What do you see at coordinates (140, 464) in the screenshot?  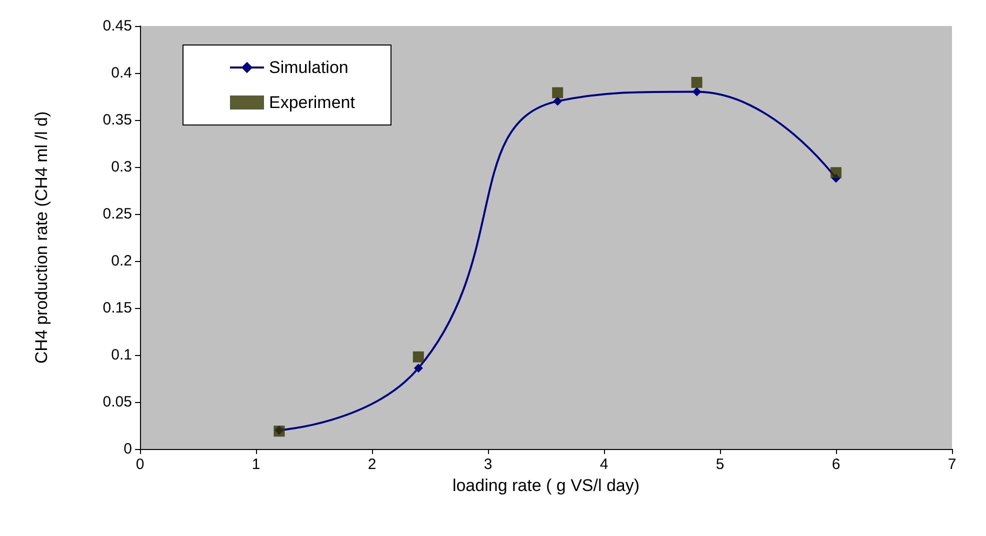 I see `x-tick-label: 0` at bounding box center [140, 464].